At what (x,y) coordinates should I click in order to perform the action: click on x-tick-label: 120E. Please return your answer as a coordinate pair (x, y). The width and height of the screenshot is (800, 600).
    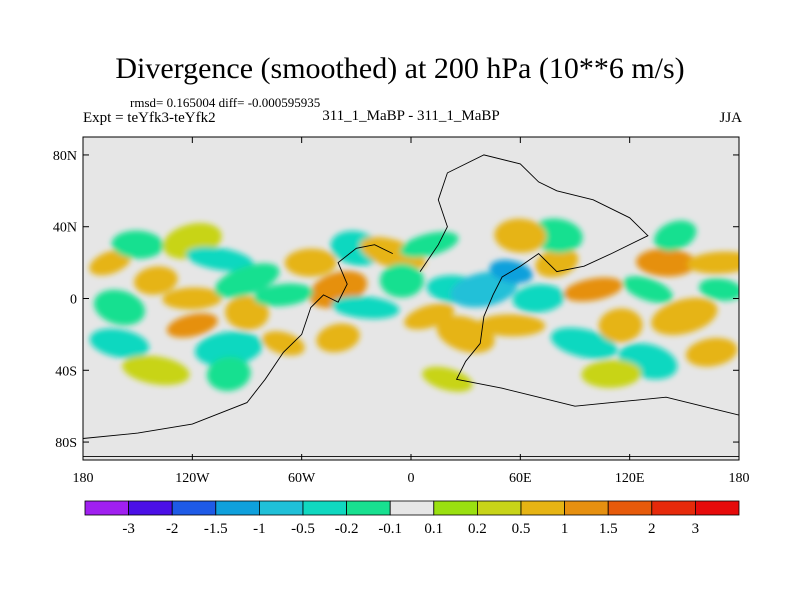
    Looking at the image, I should click on (630, 478).